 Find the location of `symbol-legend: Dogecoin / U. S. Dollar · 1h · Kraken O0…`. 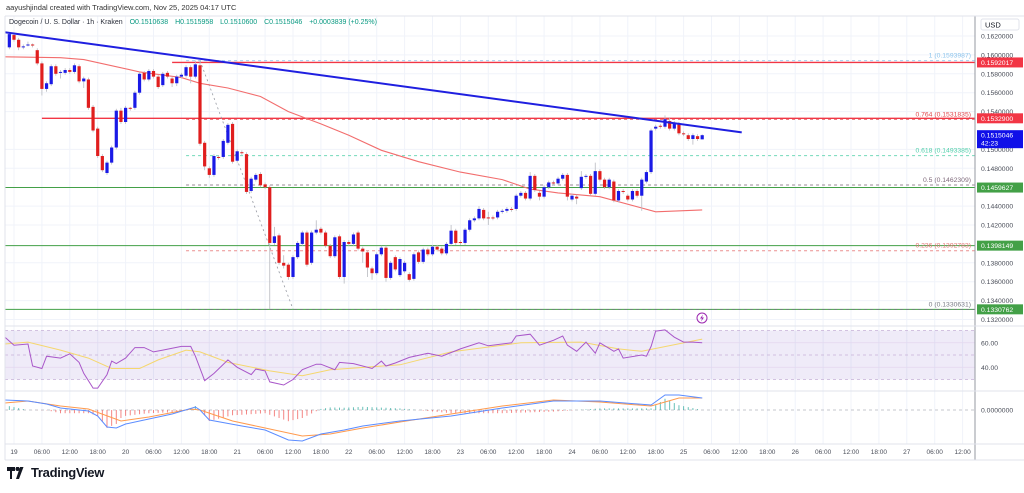

symbol-legend: Dogecoin / U. S. Dollar · 1h · Kraken O0… is located at coordinates (193, 22).